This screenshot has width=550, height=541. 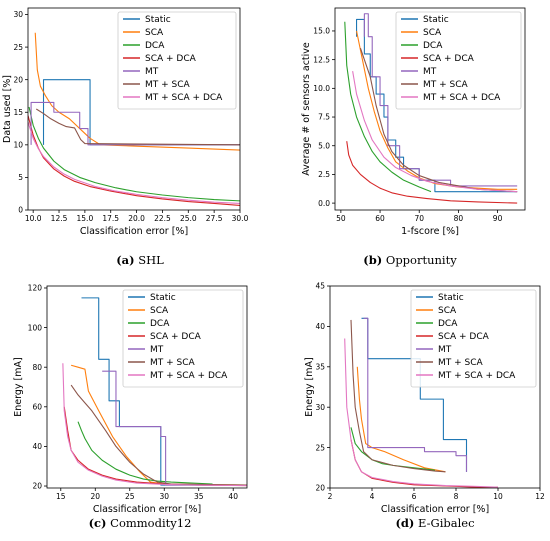 I want to click on y-tick-label: 40, so click(x=37, y=446).